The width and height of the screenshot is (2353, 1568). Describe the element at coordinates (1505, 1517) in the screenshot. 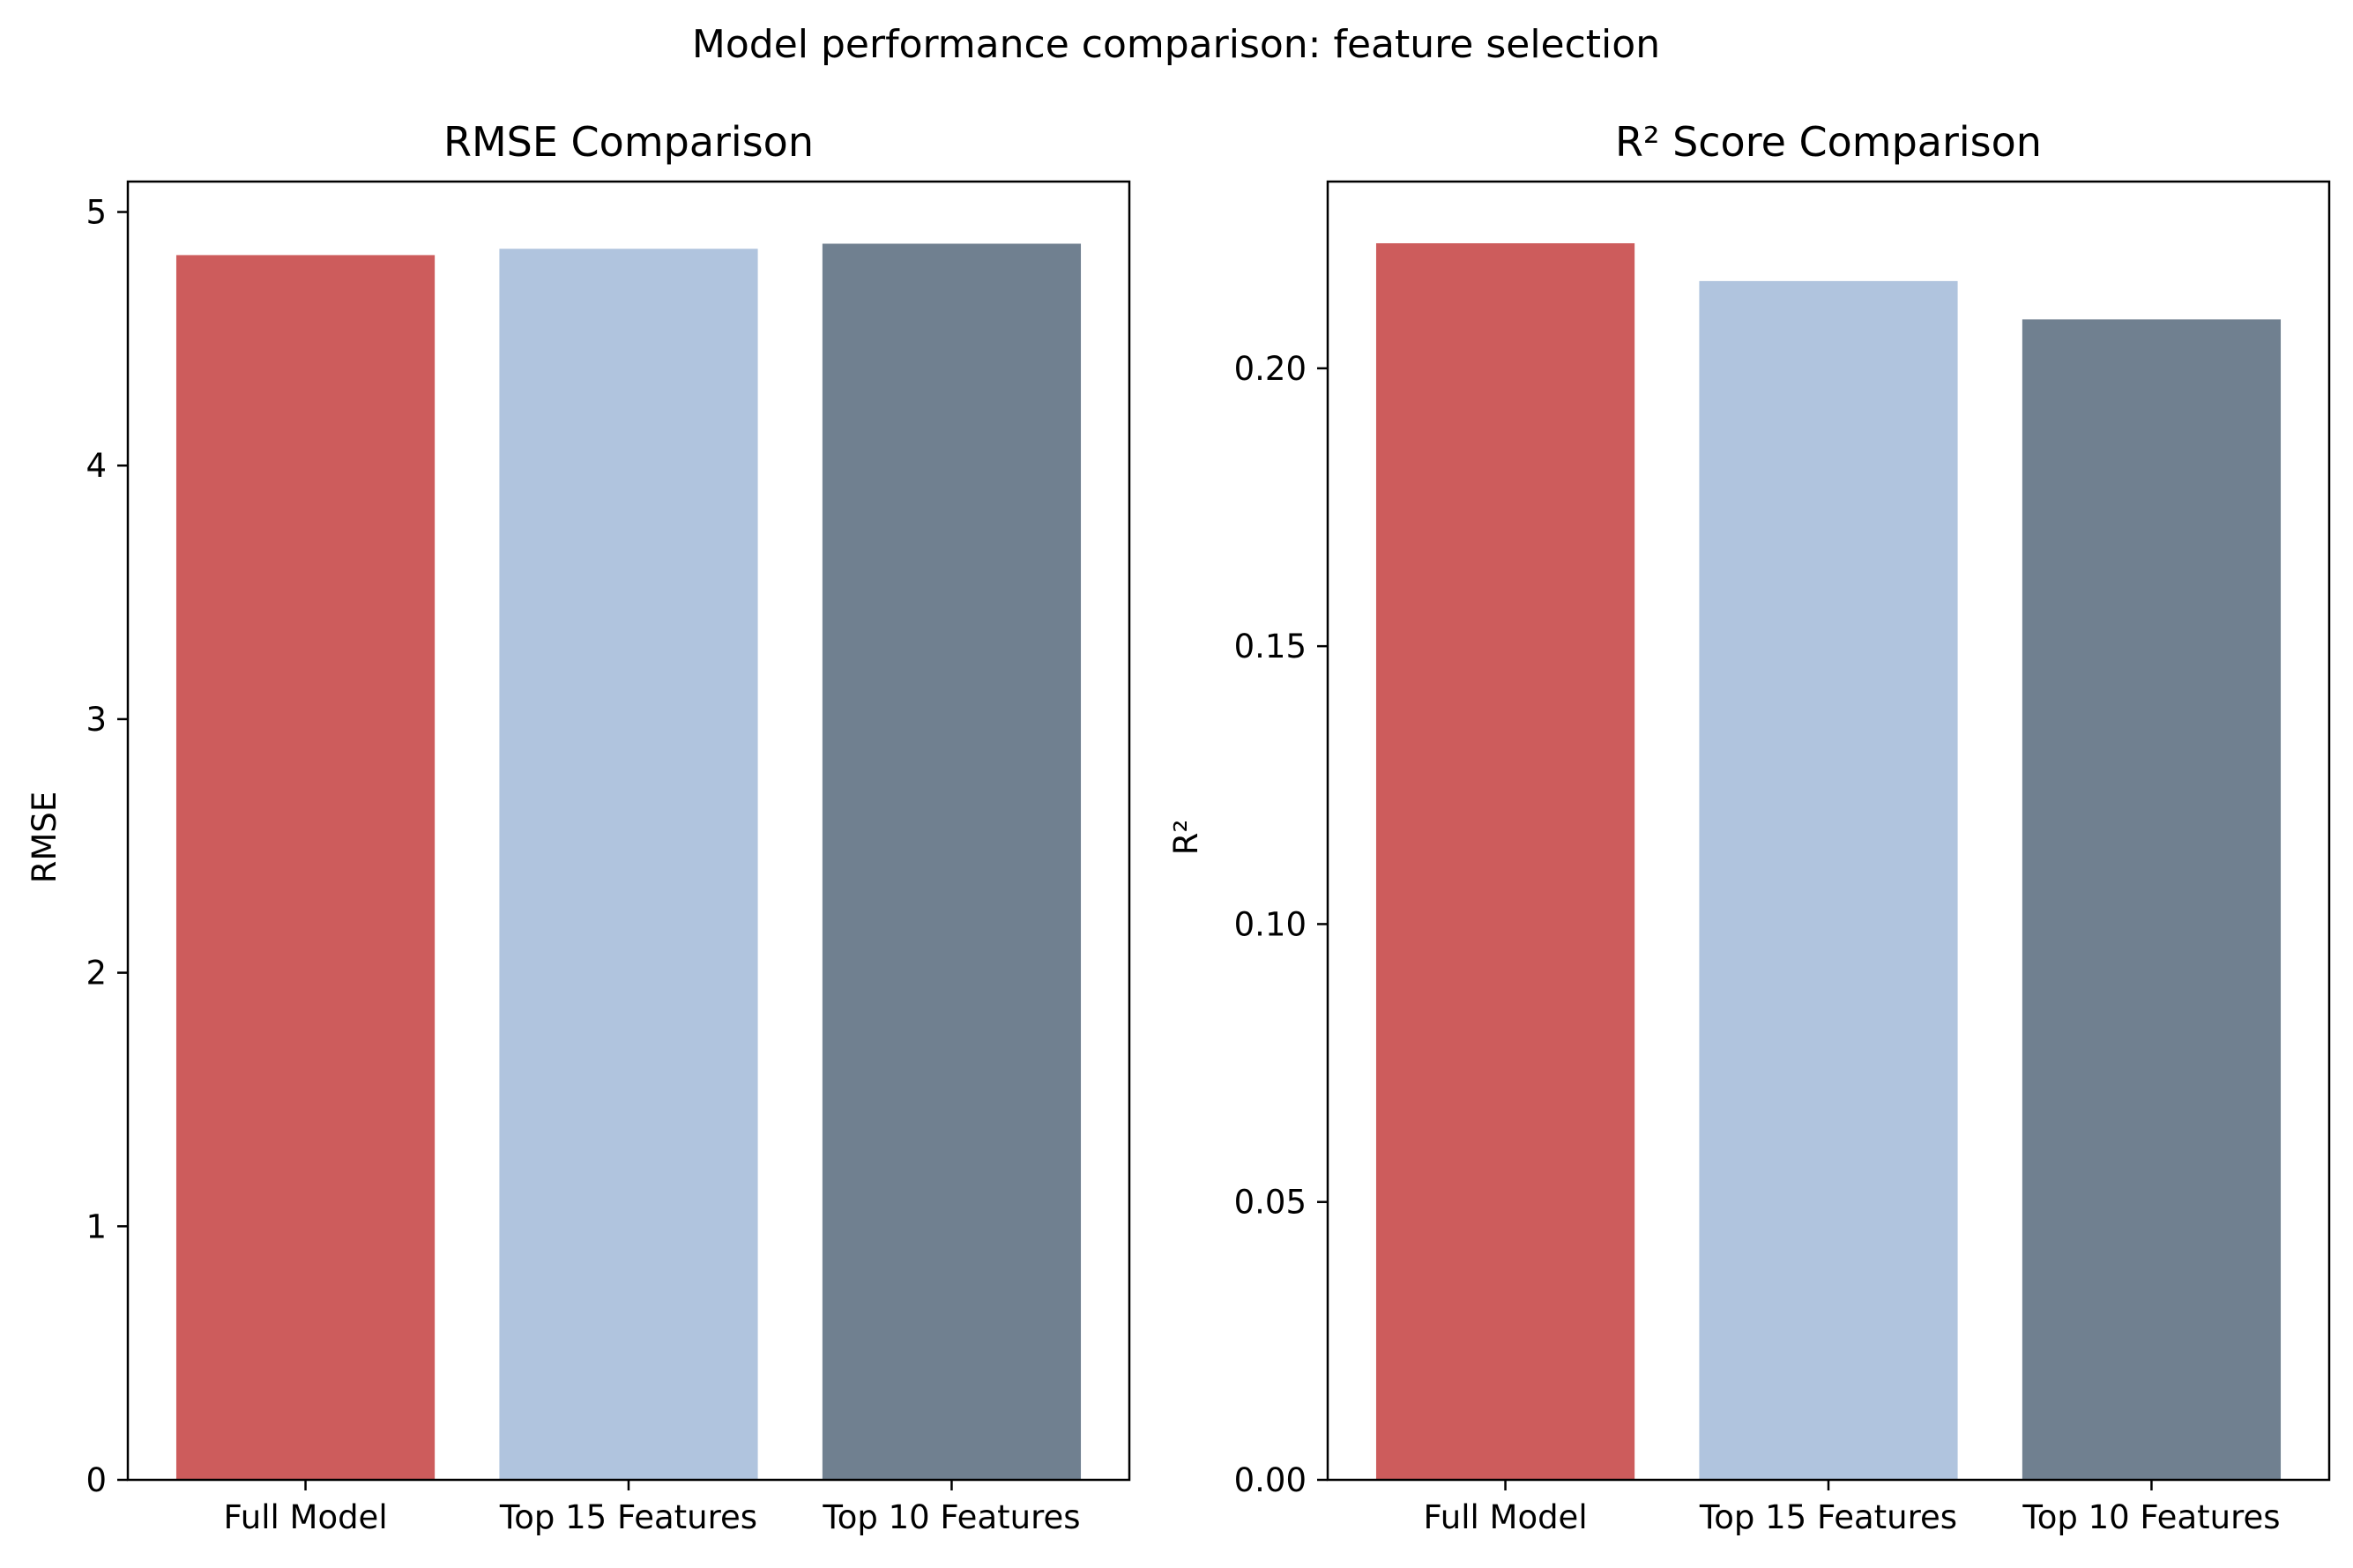

I see `r2-x-tick-label: Full Model` at that location.